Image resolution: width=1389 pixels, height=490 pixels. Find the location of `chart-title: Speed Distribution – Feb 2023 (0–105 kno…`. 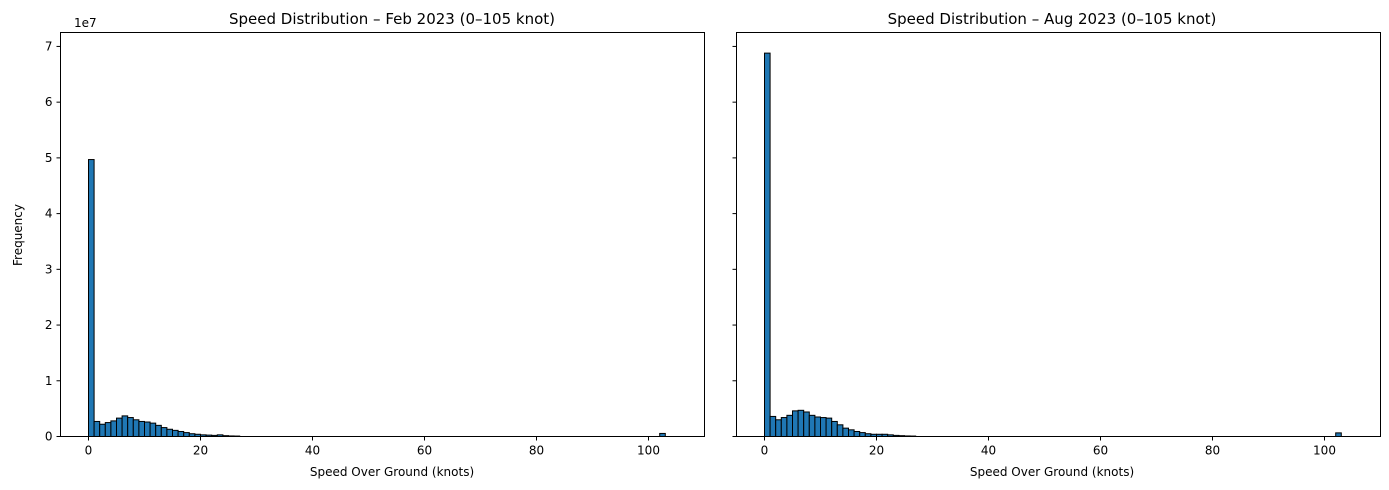

chart-title: Speed Distribution – Feb 2023 (0–105 kno… is located at coordinates (392, 19).